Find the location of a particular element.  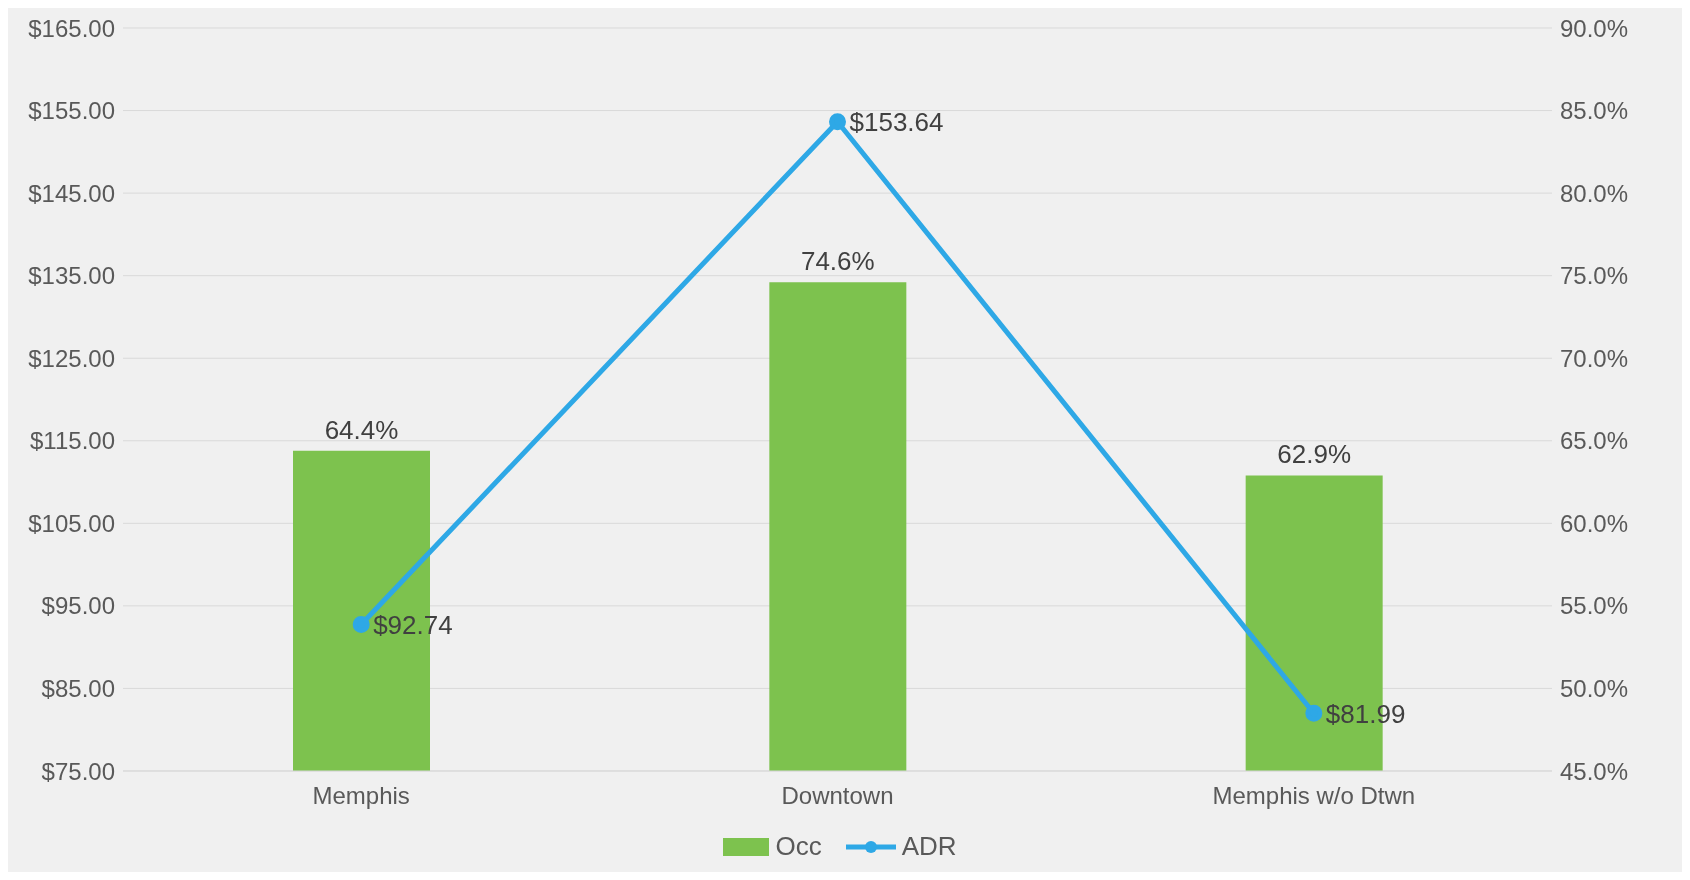

y2-tick-label: 50.0% is located at coordinates (1594, 688).